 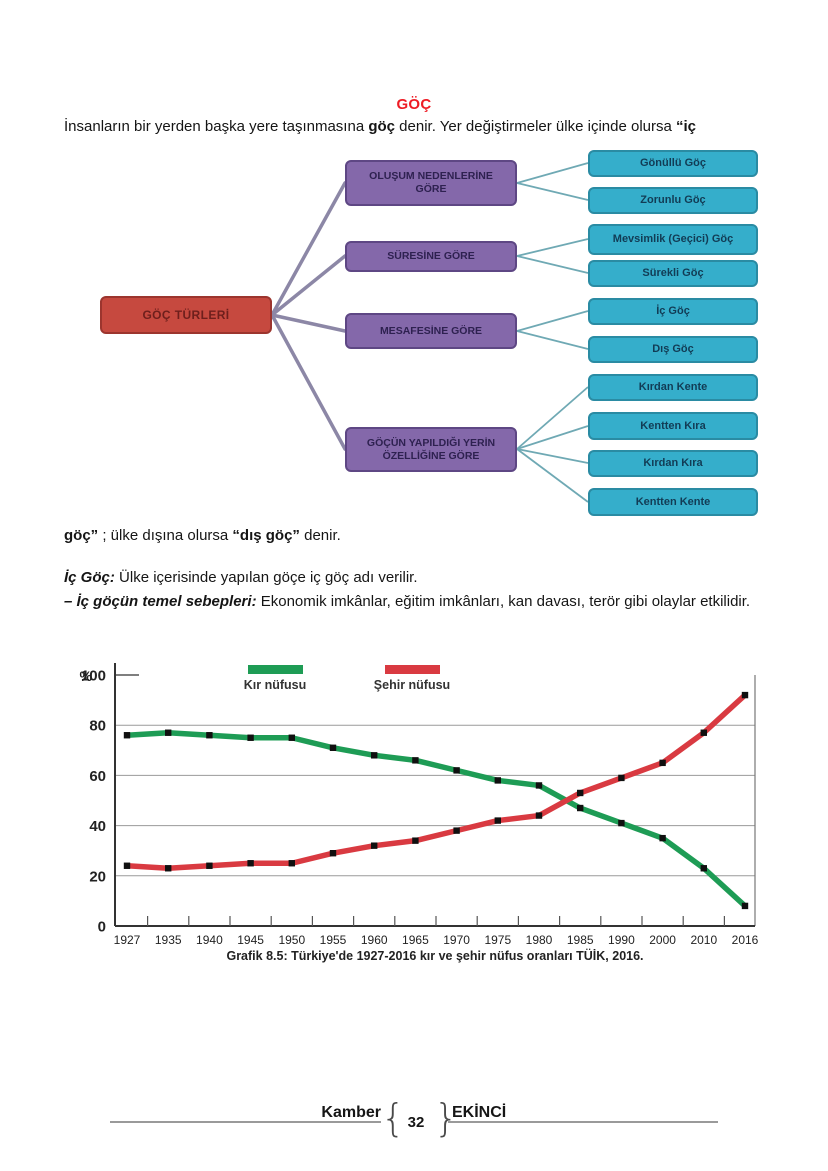 What do you see at coordinates (583, 1122) in the screenshot?
I see `footer-rule-right` at bounding box center [583, 1122].